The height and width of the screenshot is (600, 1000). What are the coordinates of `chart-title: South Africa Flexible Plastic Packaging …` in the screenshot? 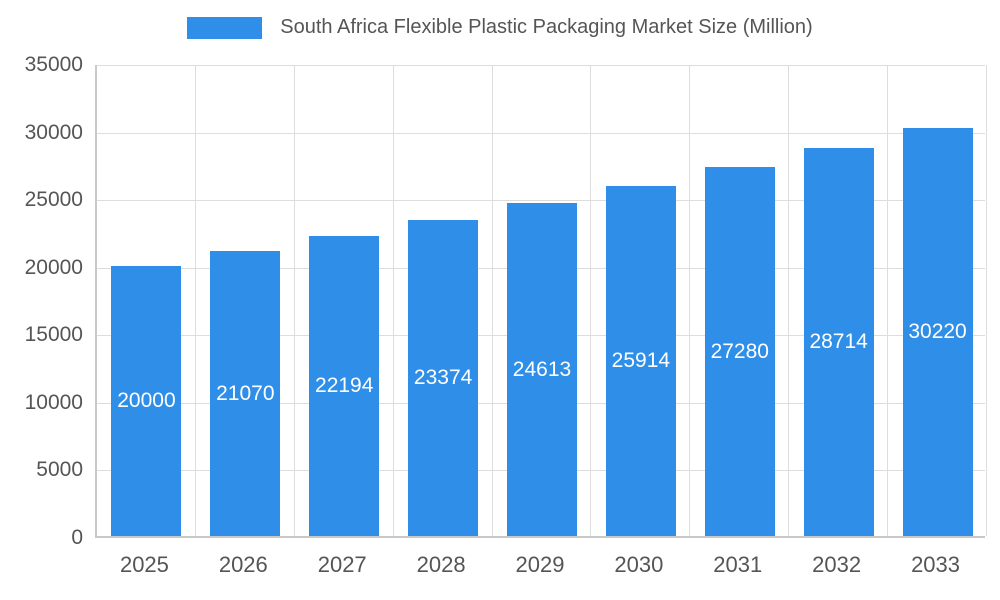 It's located at (546, 27).